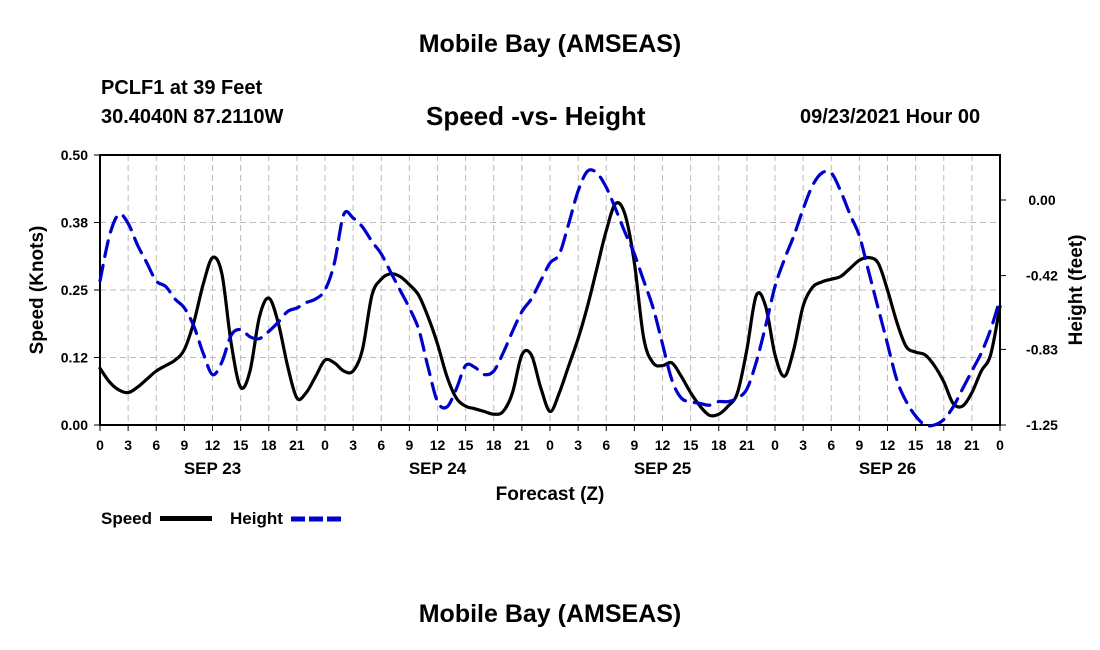  What do you see at coordinates (1041, 200) in the screenshot?
I see `y2-tick-label: 0.00` at bounding box center [1041, 200].